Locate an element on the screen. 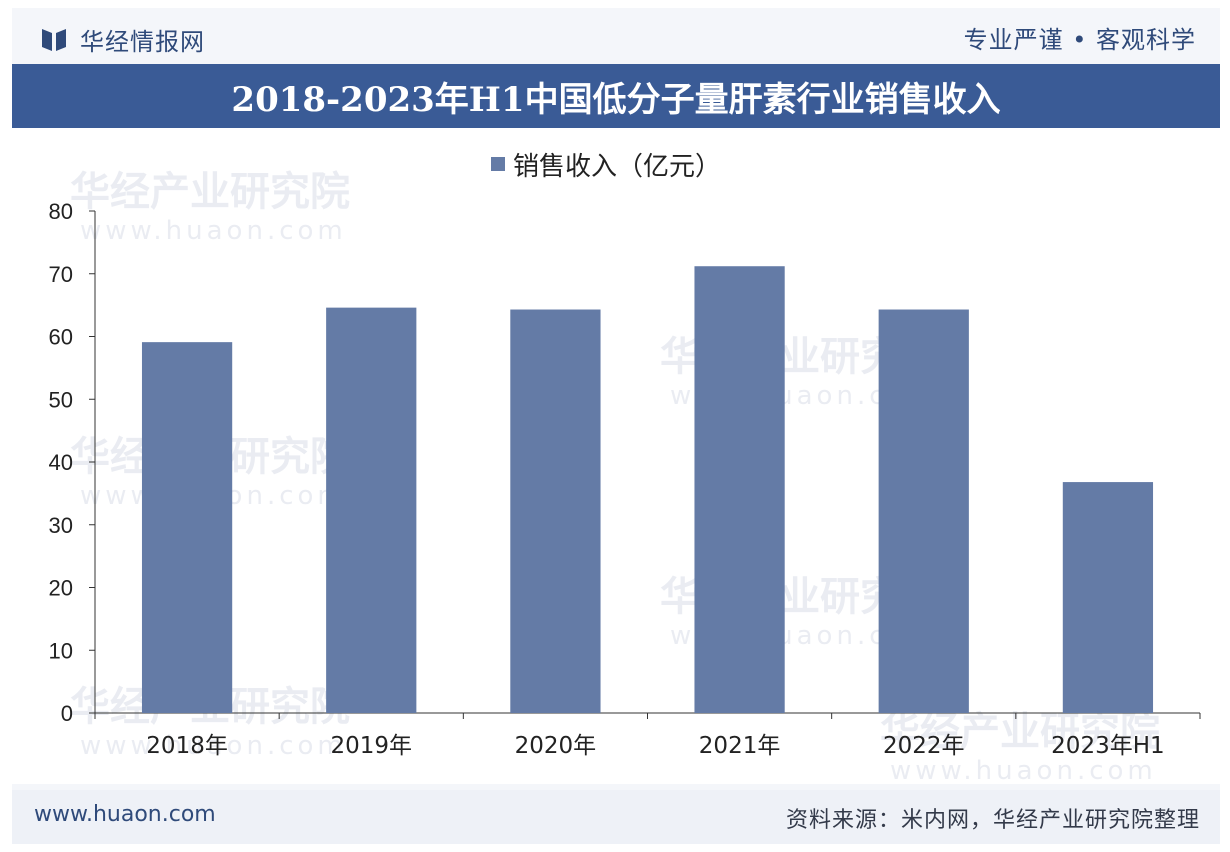 The width and height of the screenshot is (1230, 852). legend: 销售收入（亿元） is located at coordinates (606, 167).